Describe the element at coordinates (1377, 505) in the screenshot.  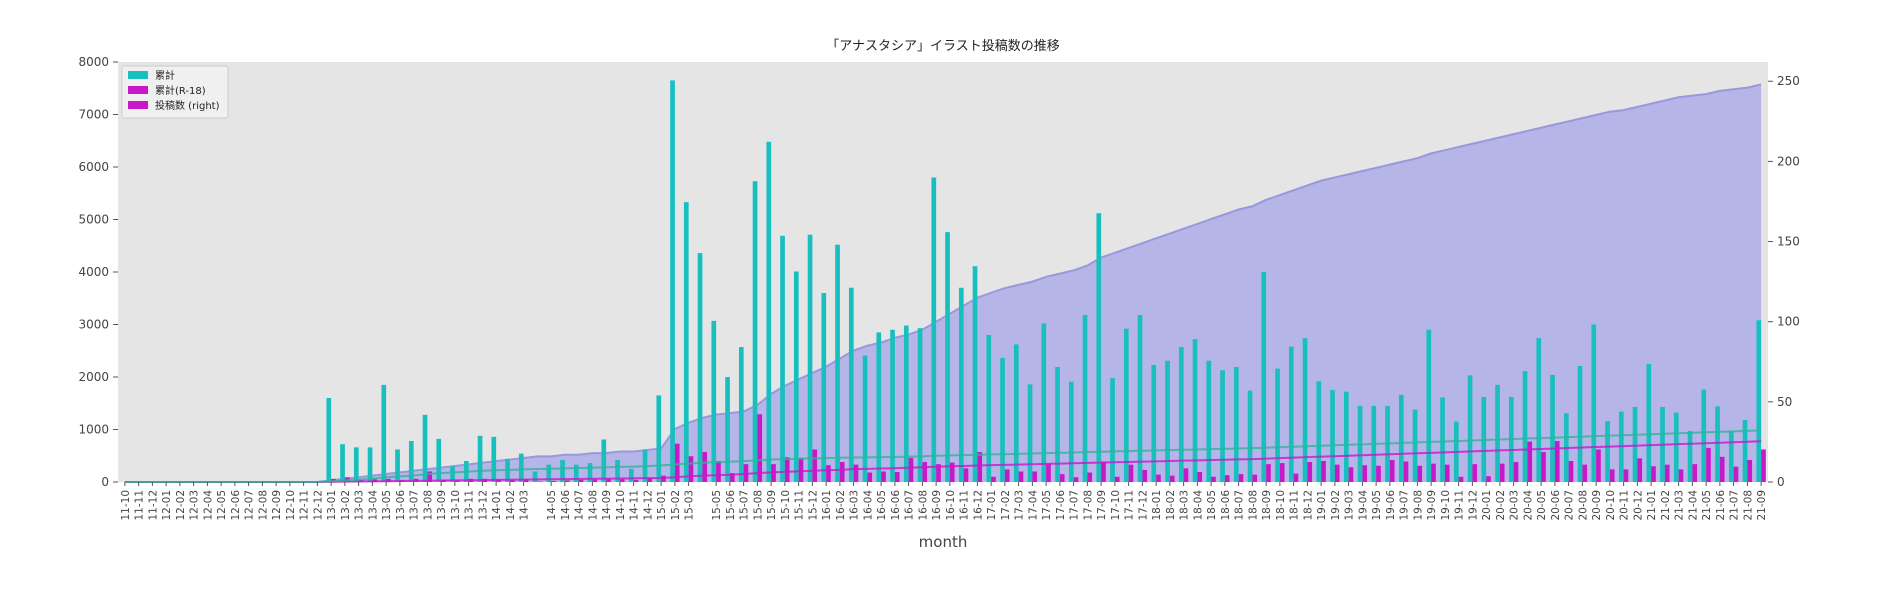
I see `x-tick-label-89: 19-05` at that location.